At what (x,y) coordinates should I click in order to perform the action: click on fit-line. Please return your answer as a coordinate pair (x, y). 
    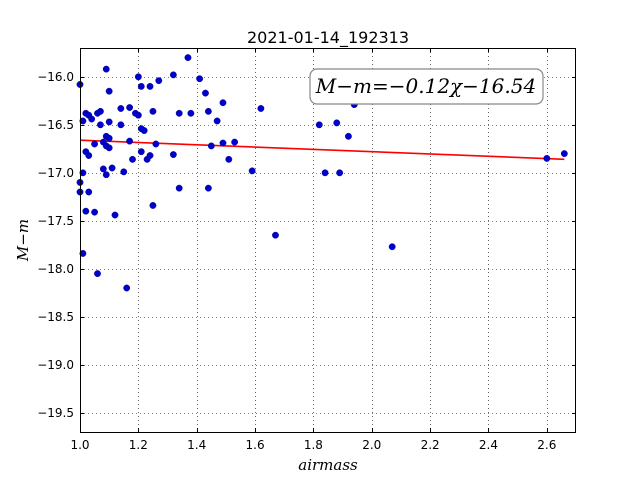
    Looking at the image, I should click on (322, 150).